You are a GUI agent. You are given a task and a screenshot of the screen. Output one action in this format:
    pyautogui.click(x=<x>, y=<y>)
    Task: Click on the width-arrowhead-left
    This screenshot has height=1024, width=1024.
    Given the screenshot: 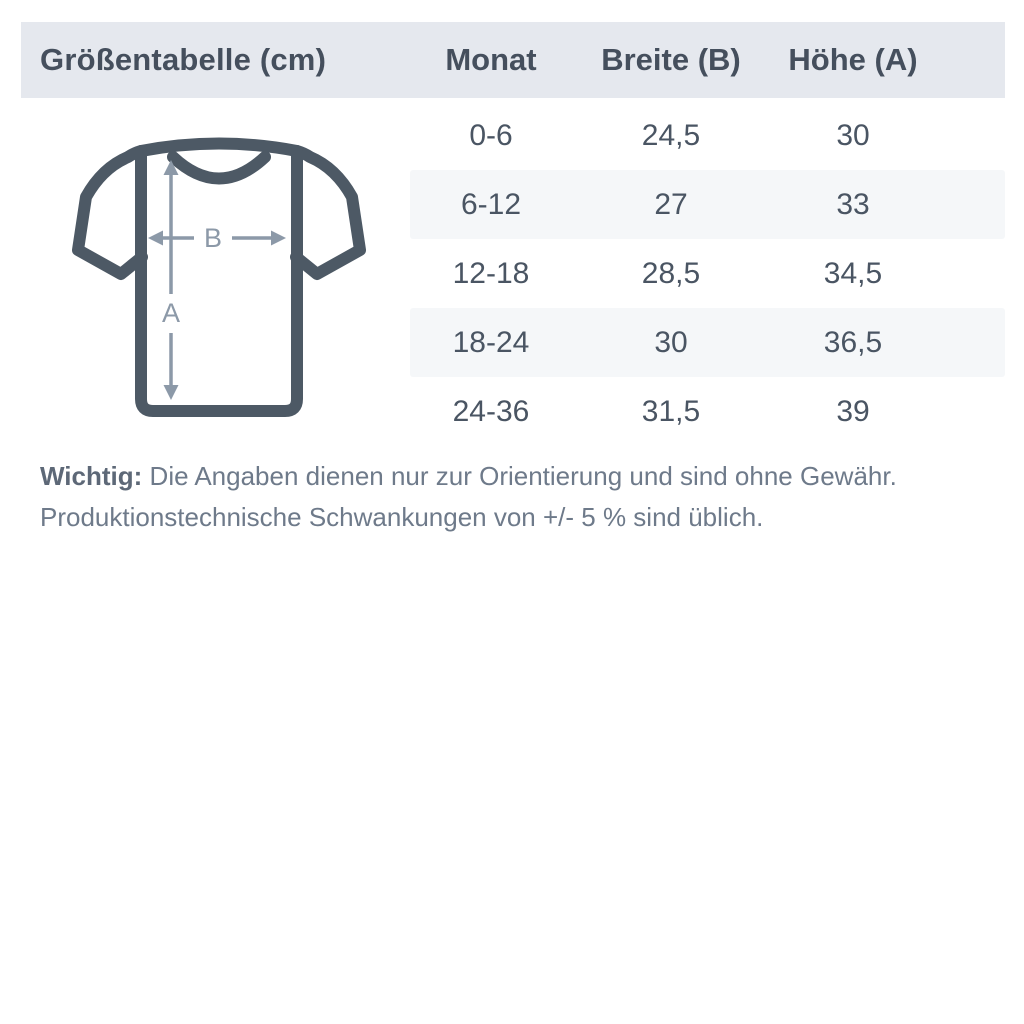 What is the action you would take?
    pyautogui.click(x=155, y=238)
    